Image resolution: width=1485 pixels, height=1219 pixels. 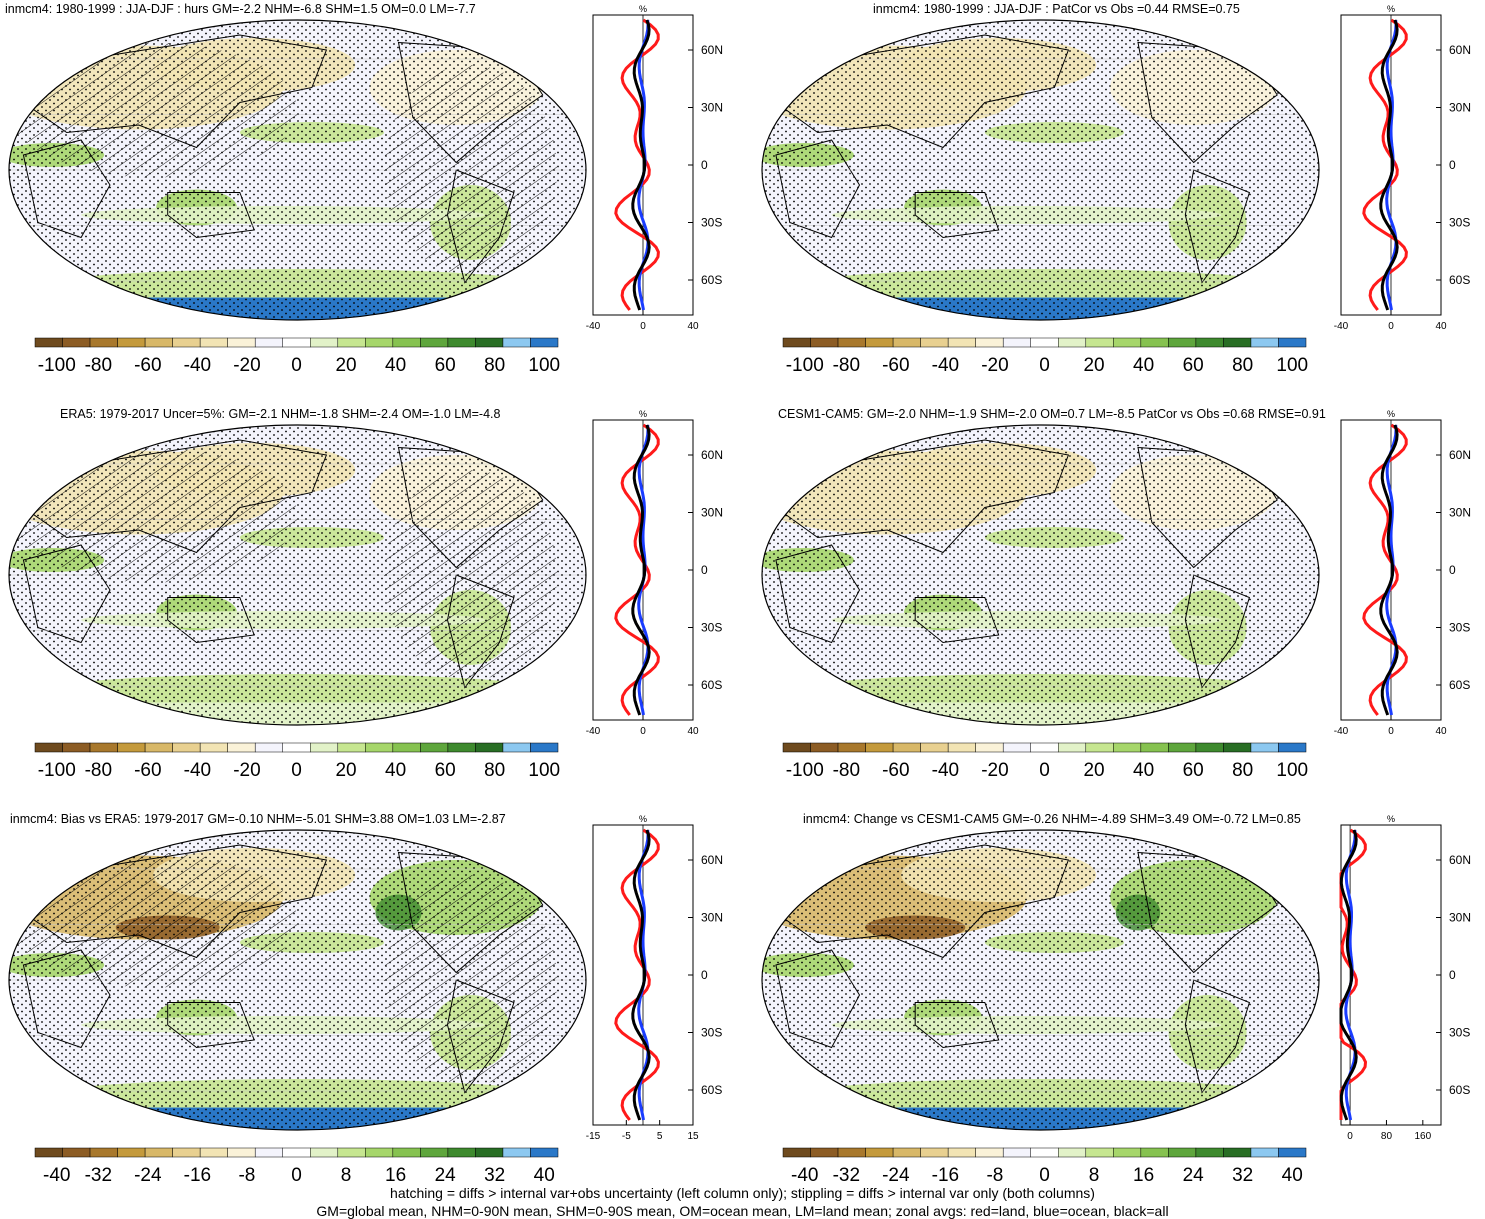 What do you see at coordinates (1040, 170) in the screenshot?
I see `map` at bounding box center [1040, 170].